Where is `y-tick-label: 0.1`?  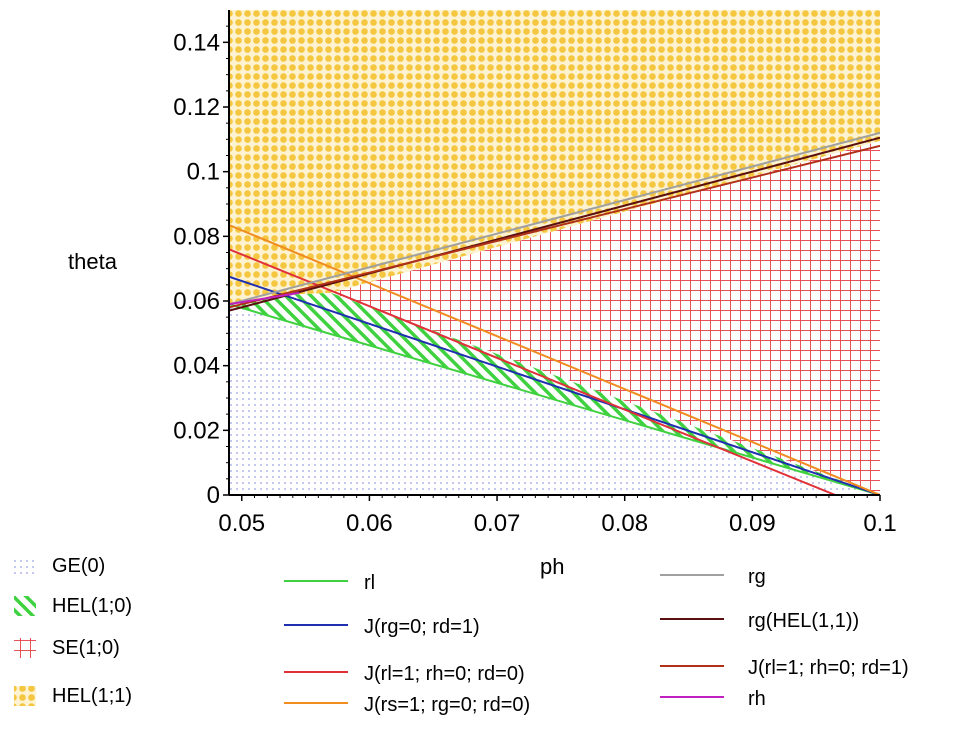 y-tick-label: 0.1 is located at coordinates (203, 172).